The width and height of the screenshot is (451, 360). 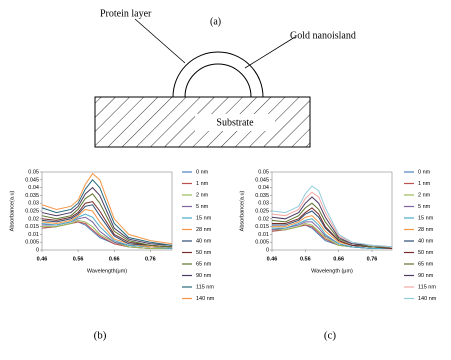 I want to click on substrate-label-bg, so click(x=235, y=122).